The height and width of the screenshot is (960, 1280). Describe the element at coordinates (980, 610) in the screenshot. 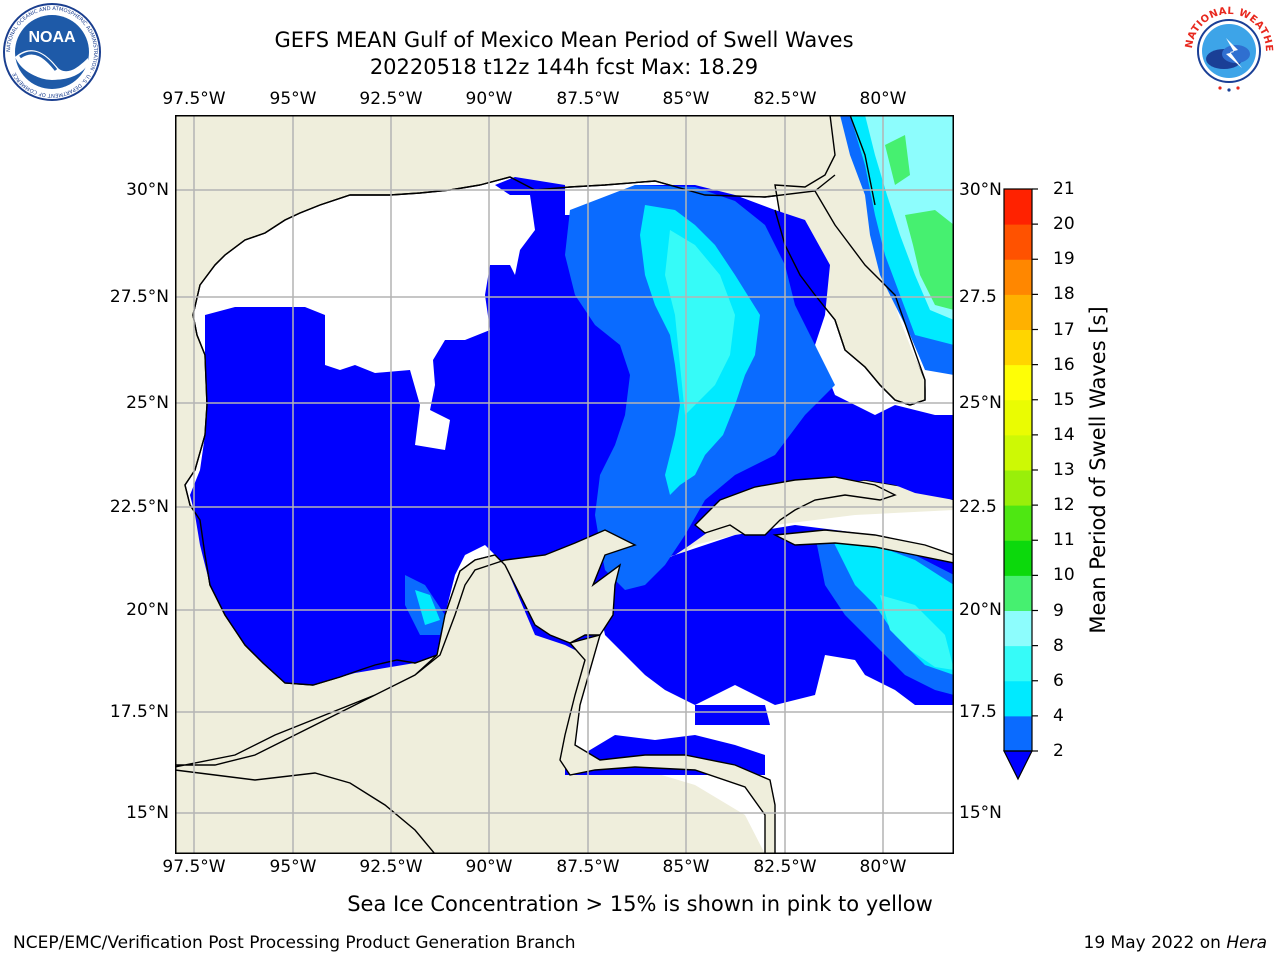

I see `lat-tick-right: 20°N` at that location.